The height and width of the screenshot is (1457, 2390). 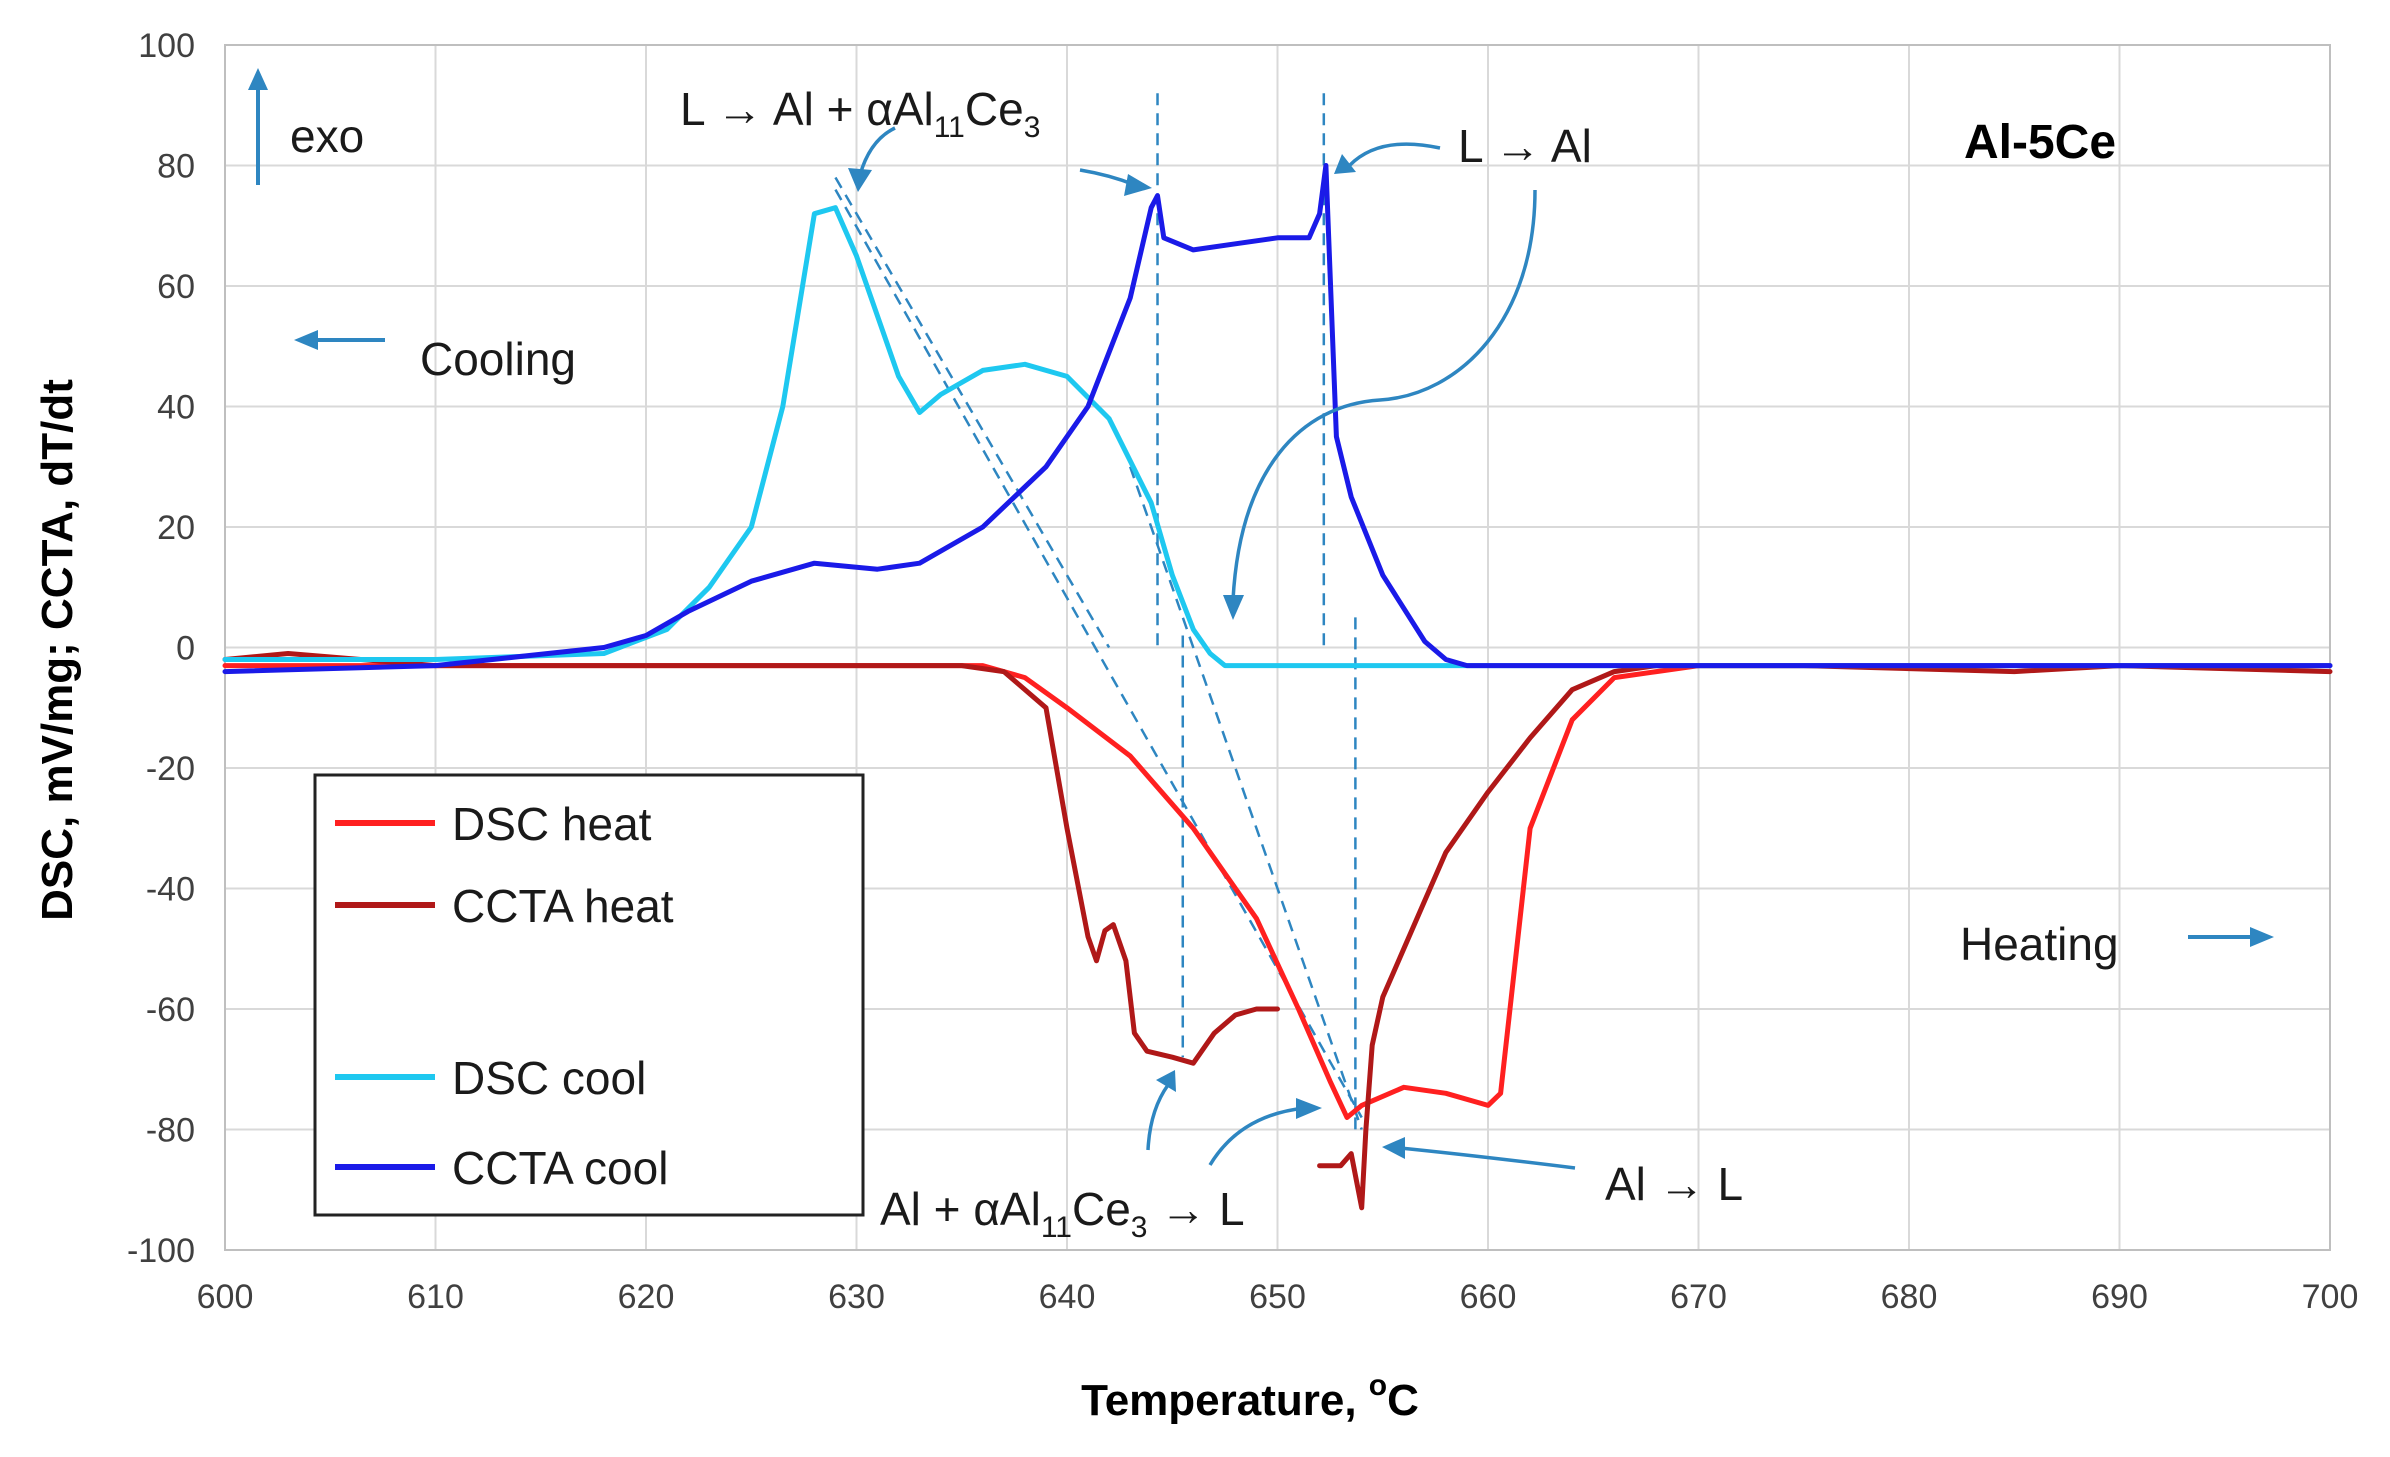 What do you see at coordinates (1698, 1297) in the screenshot?
I see `x-tick-label: 670` at bounding box center [1698, 1297].